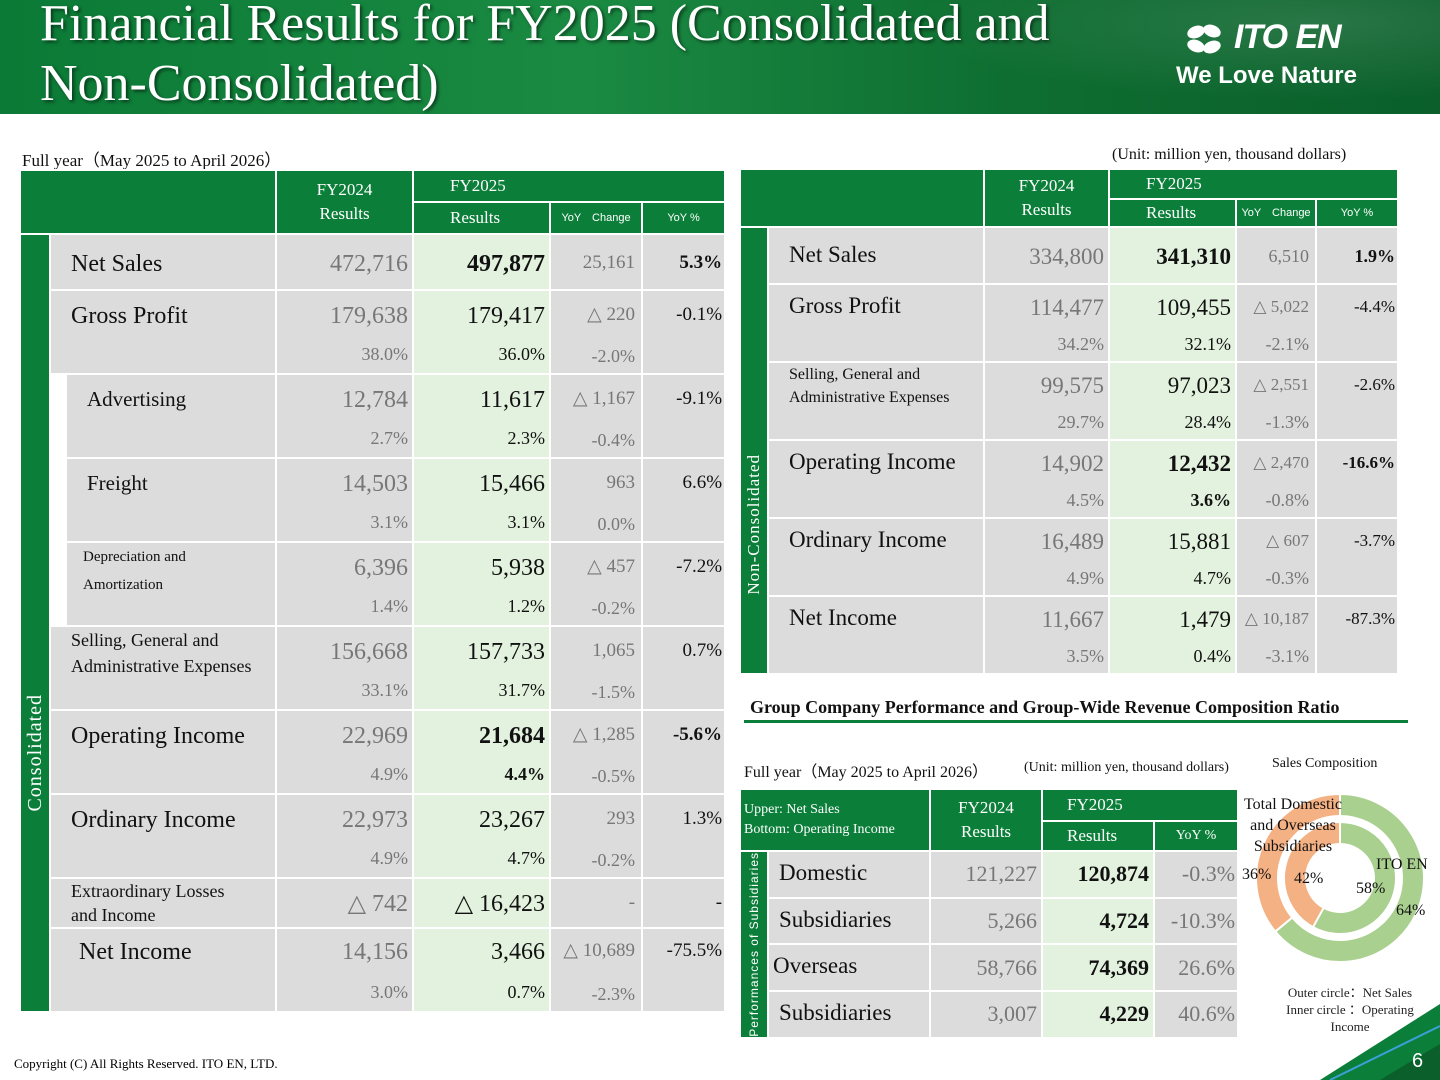  I want to click on value-pct: 6.6%, so click(702, 482).